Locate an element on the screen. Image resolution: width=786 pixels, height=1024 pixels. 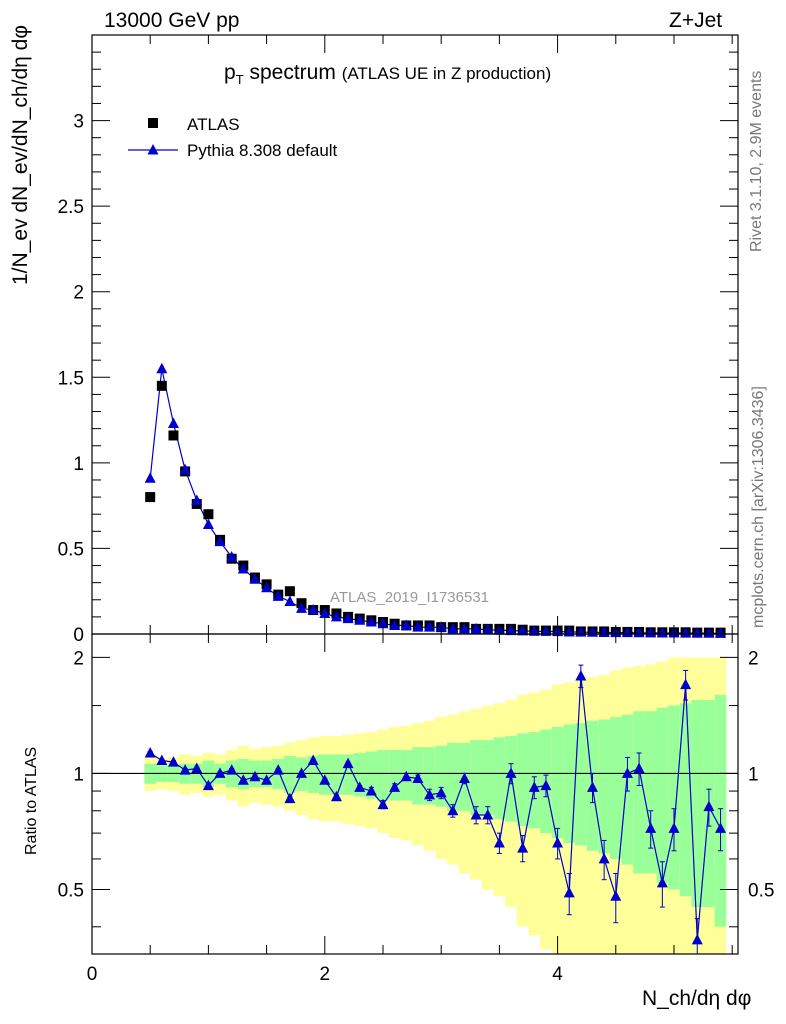
header-process: Z+Jet is located at coordinates (696, 20).